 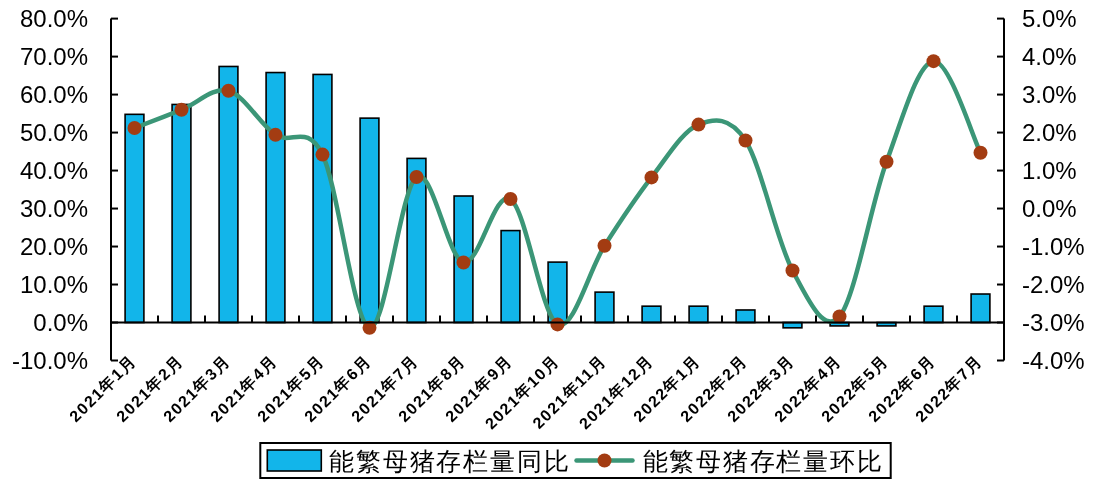 What do you see at coordinates (1049, 133) in the screenshot?
I see `y2-tick-label: 2.0%` at bounding box center [1049, 133].